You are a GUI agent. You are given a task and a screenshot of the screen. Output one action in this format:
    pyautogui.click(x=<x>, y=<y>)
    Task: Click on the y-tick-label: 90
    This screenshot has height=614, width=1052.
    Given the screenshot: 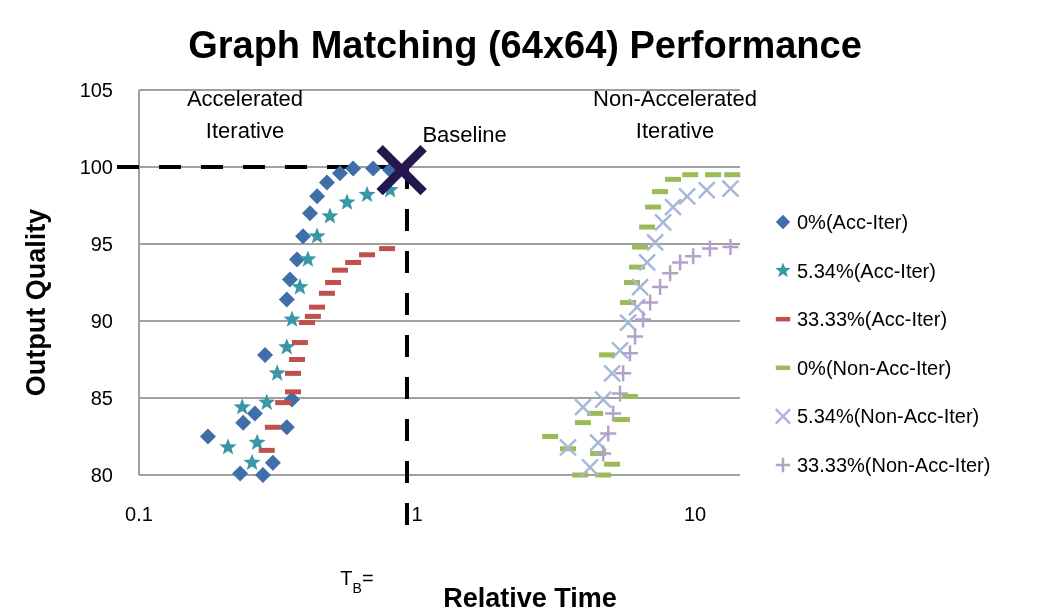 What is the action you would take?
    pyautogui.click(x=101, y=321)
    